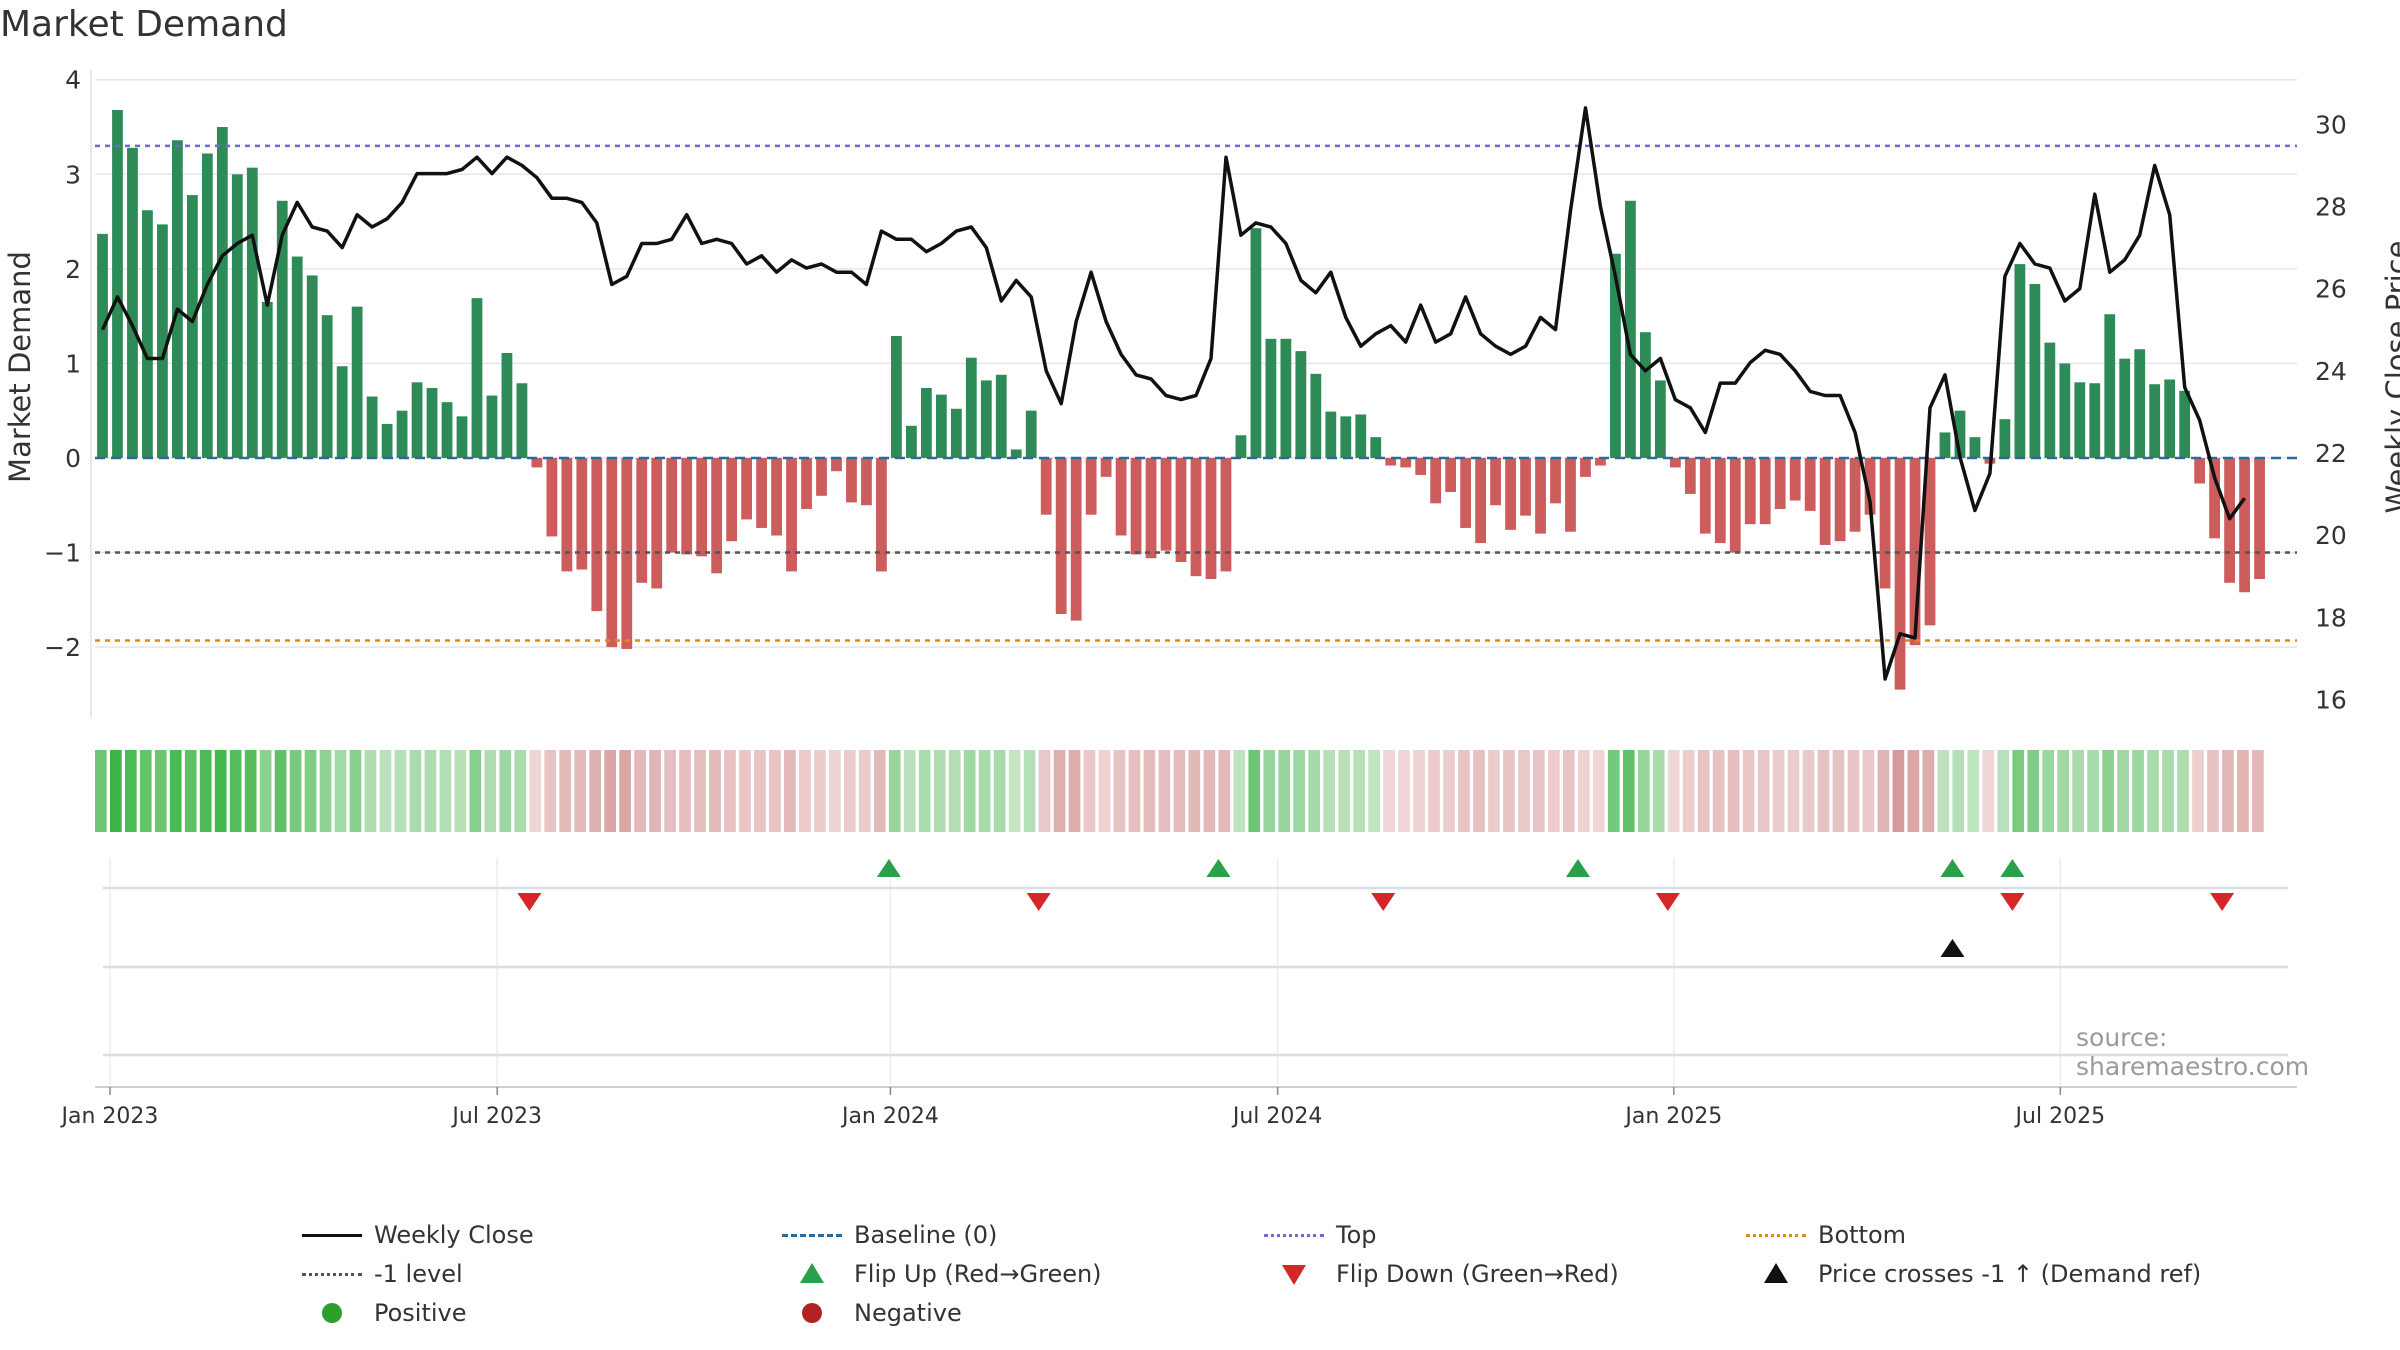 This screenshot has height=1350, width=2400. What do you see at coordinates (2331, 289) in the screenshot?
I see `y-tick-label-right: 26` at bounding box center [2331, 289].